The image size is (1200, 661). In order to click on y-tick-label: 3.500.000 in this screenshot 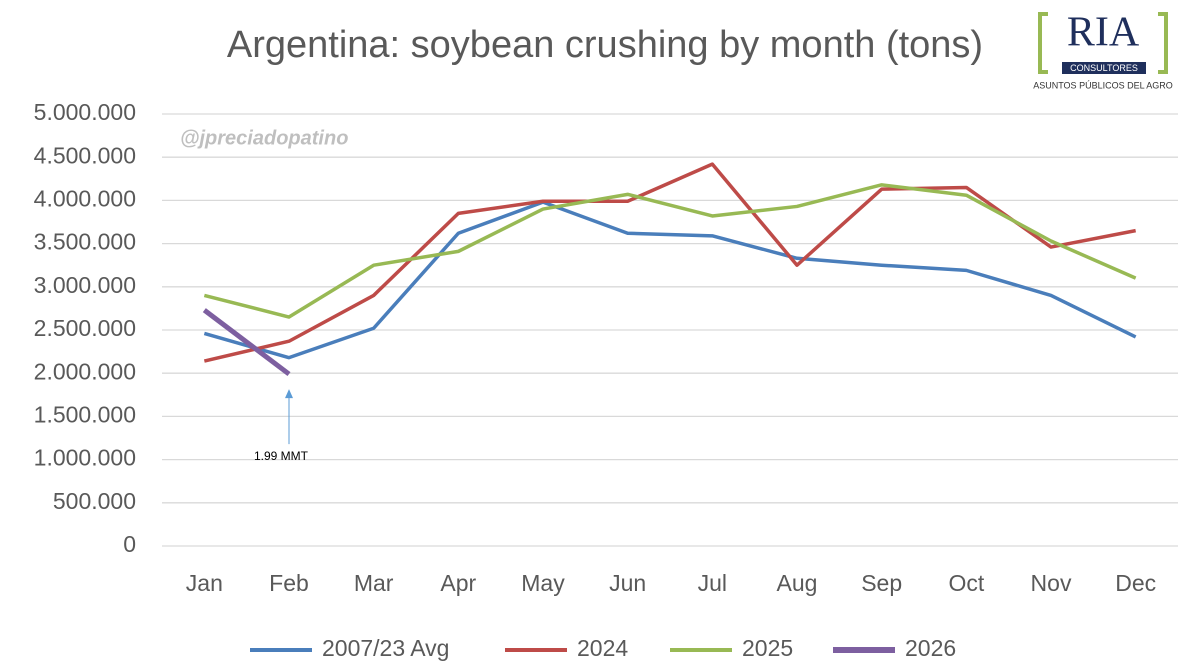, I will do `click(85, 242)`.